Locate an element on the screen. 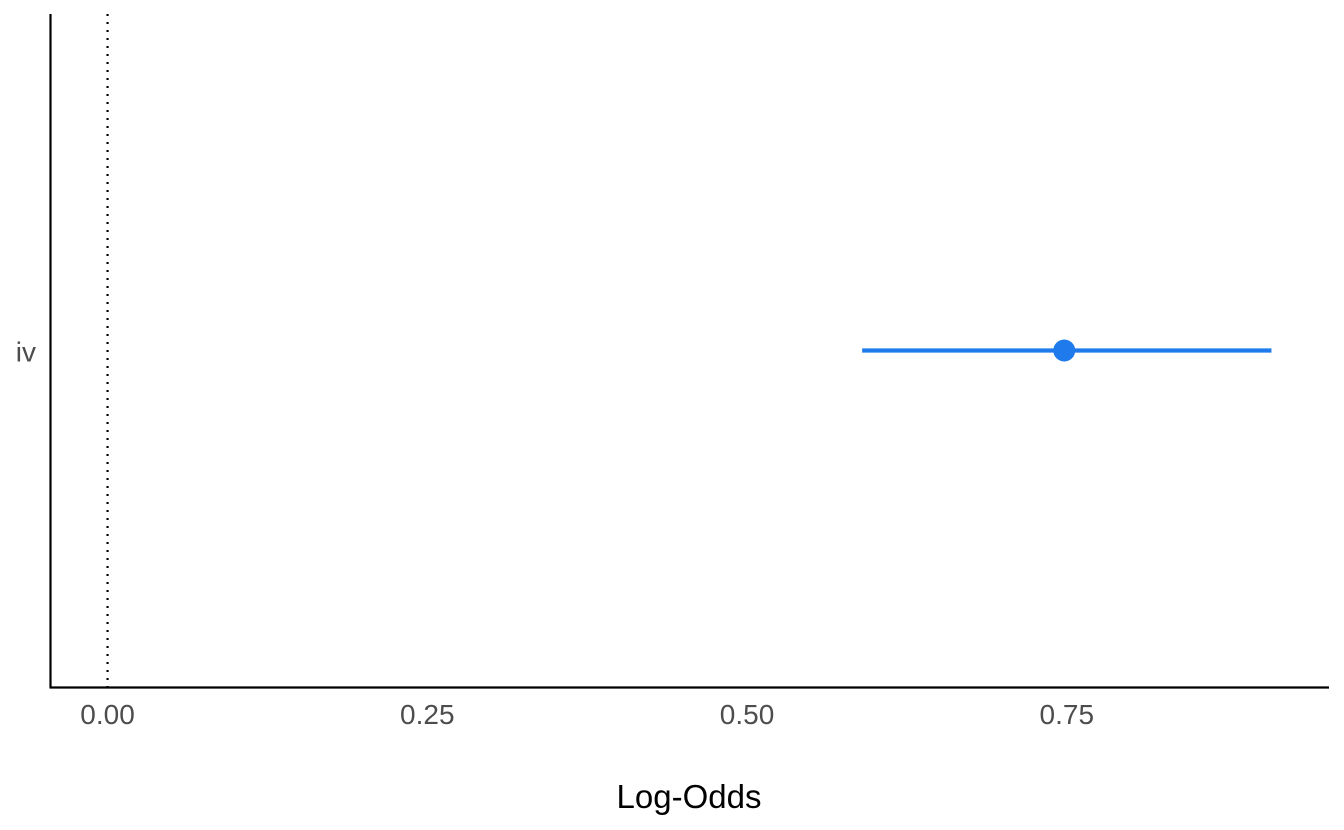 This screenshot has height=830, width=1344. point-estimate is located at coordinates (1064, 350).